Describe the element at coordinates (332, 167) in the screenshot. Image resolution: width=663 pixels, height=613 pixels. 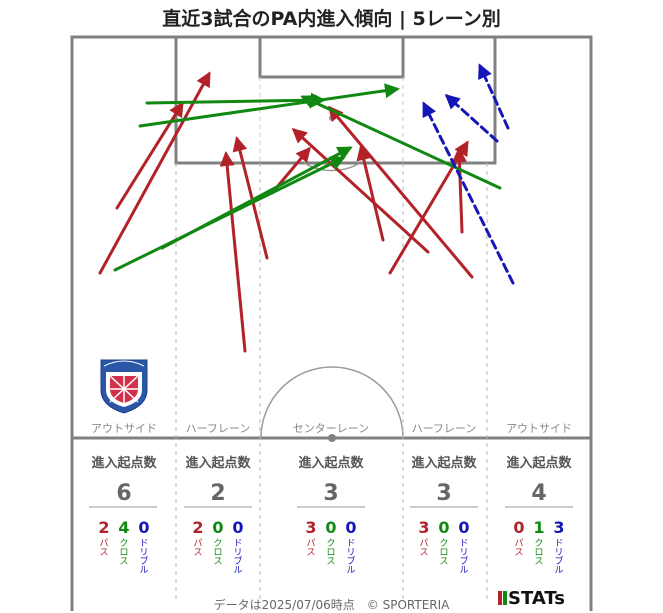
I see `penalty-arc` at that location.